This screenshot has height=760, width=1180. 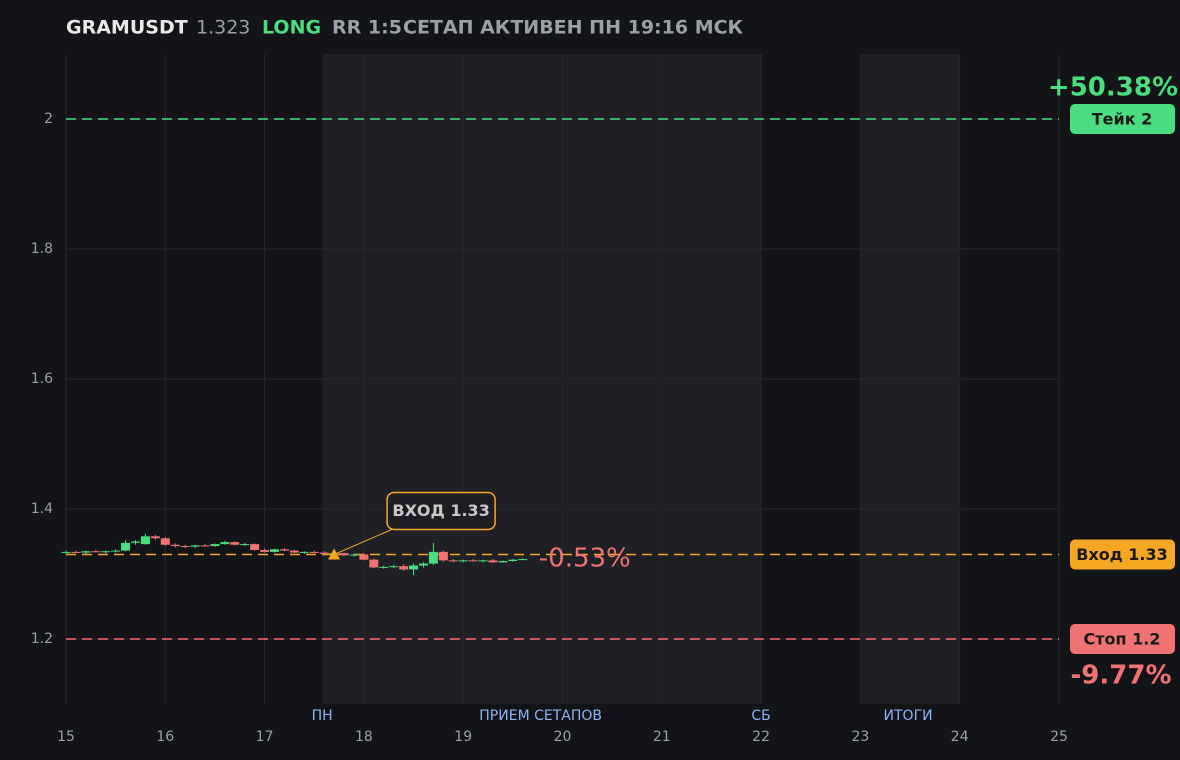 I want to click on x-tick-label: 15, so click(x=66, y=737).